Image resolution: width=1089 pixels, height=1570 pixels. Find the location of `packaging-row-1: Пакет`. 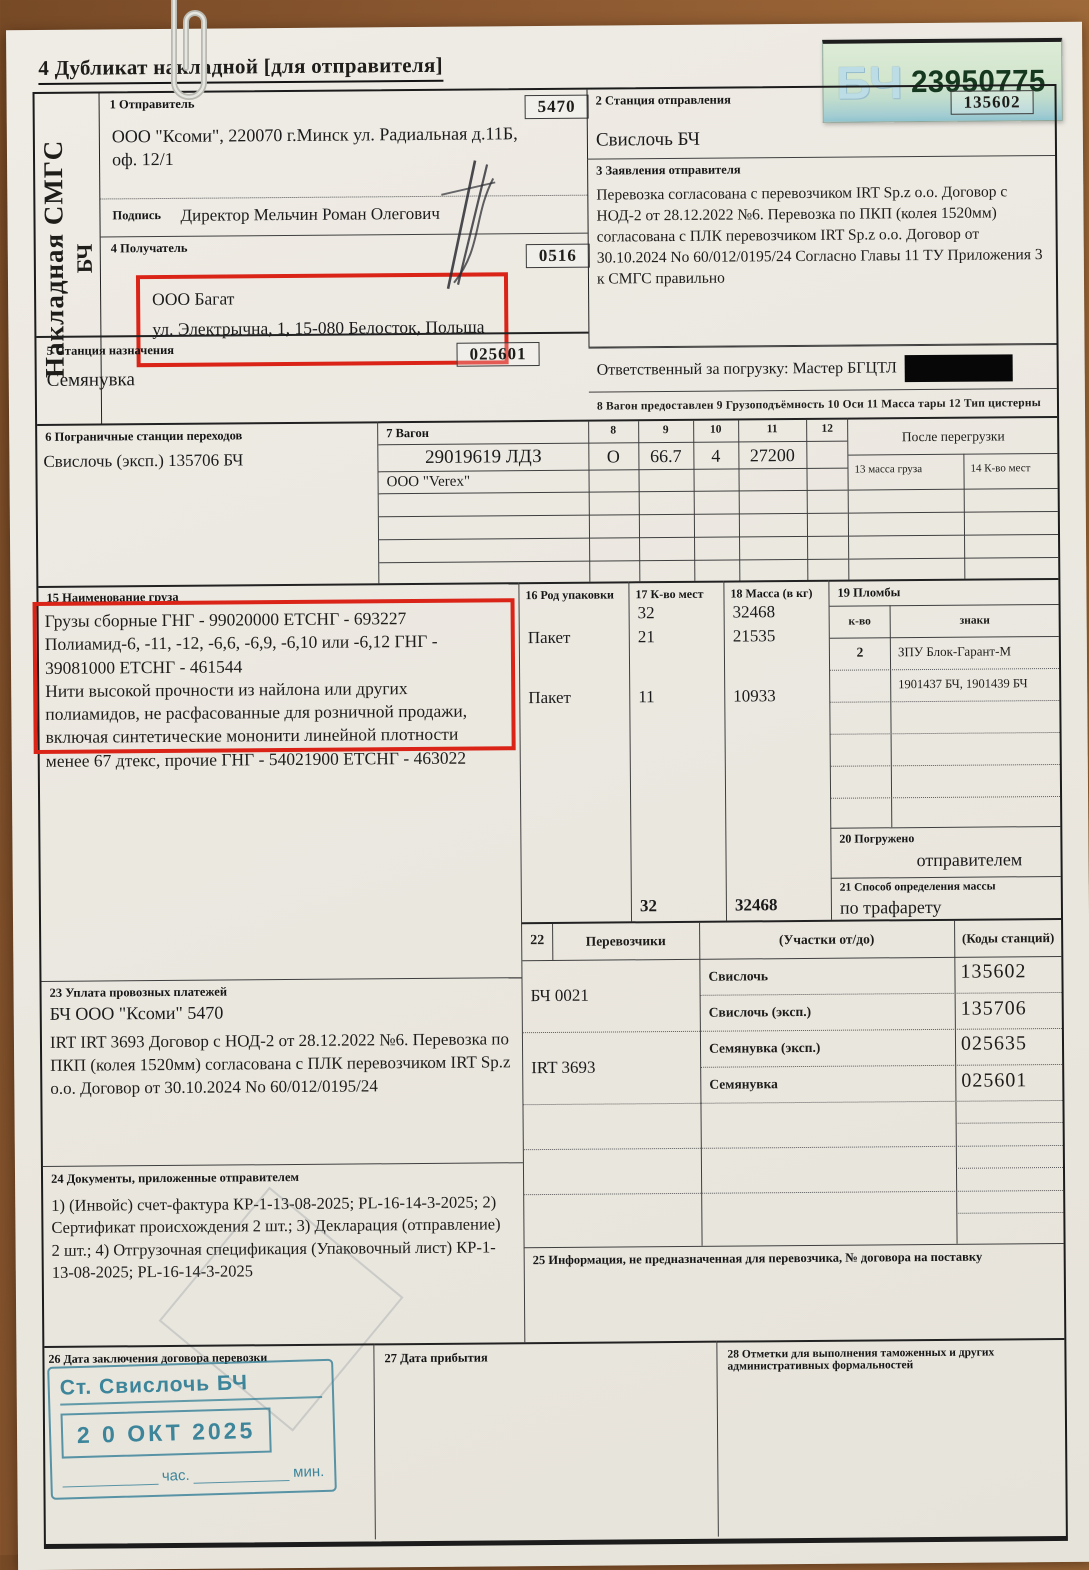

packaging-row-1: Пакет is located at coordinates (549, 637).